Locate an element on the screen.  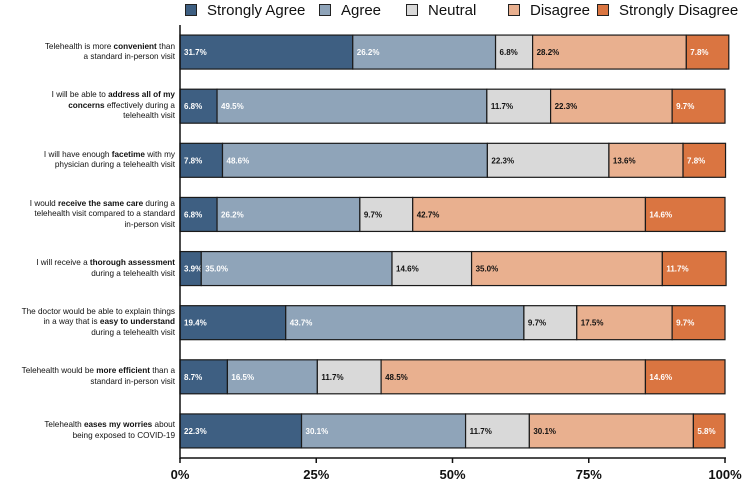
category-label-emphasis: easy to understand is located at coordinates (137, 322).